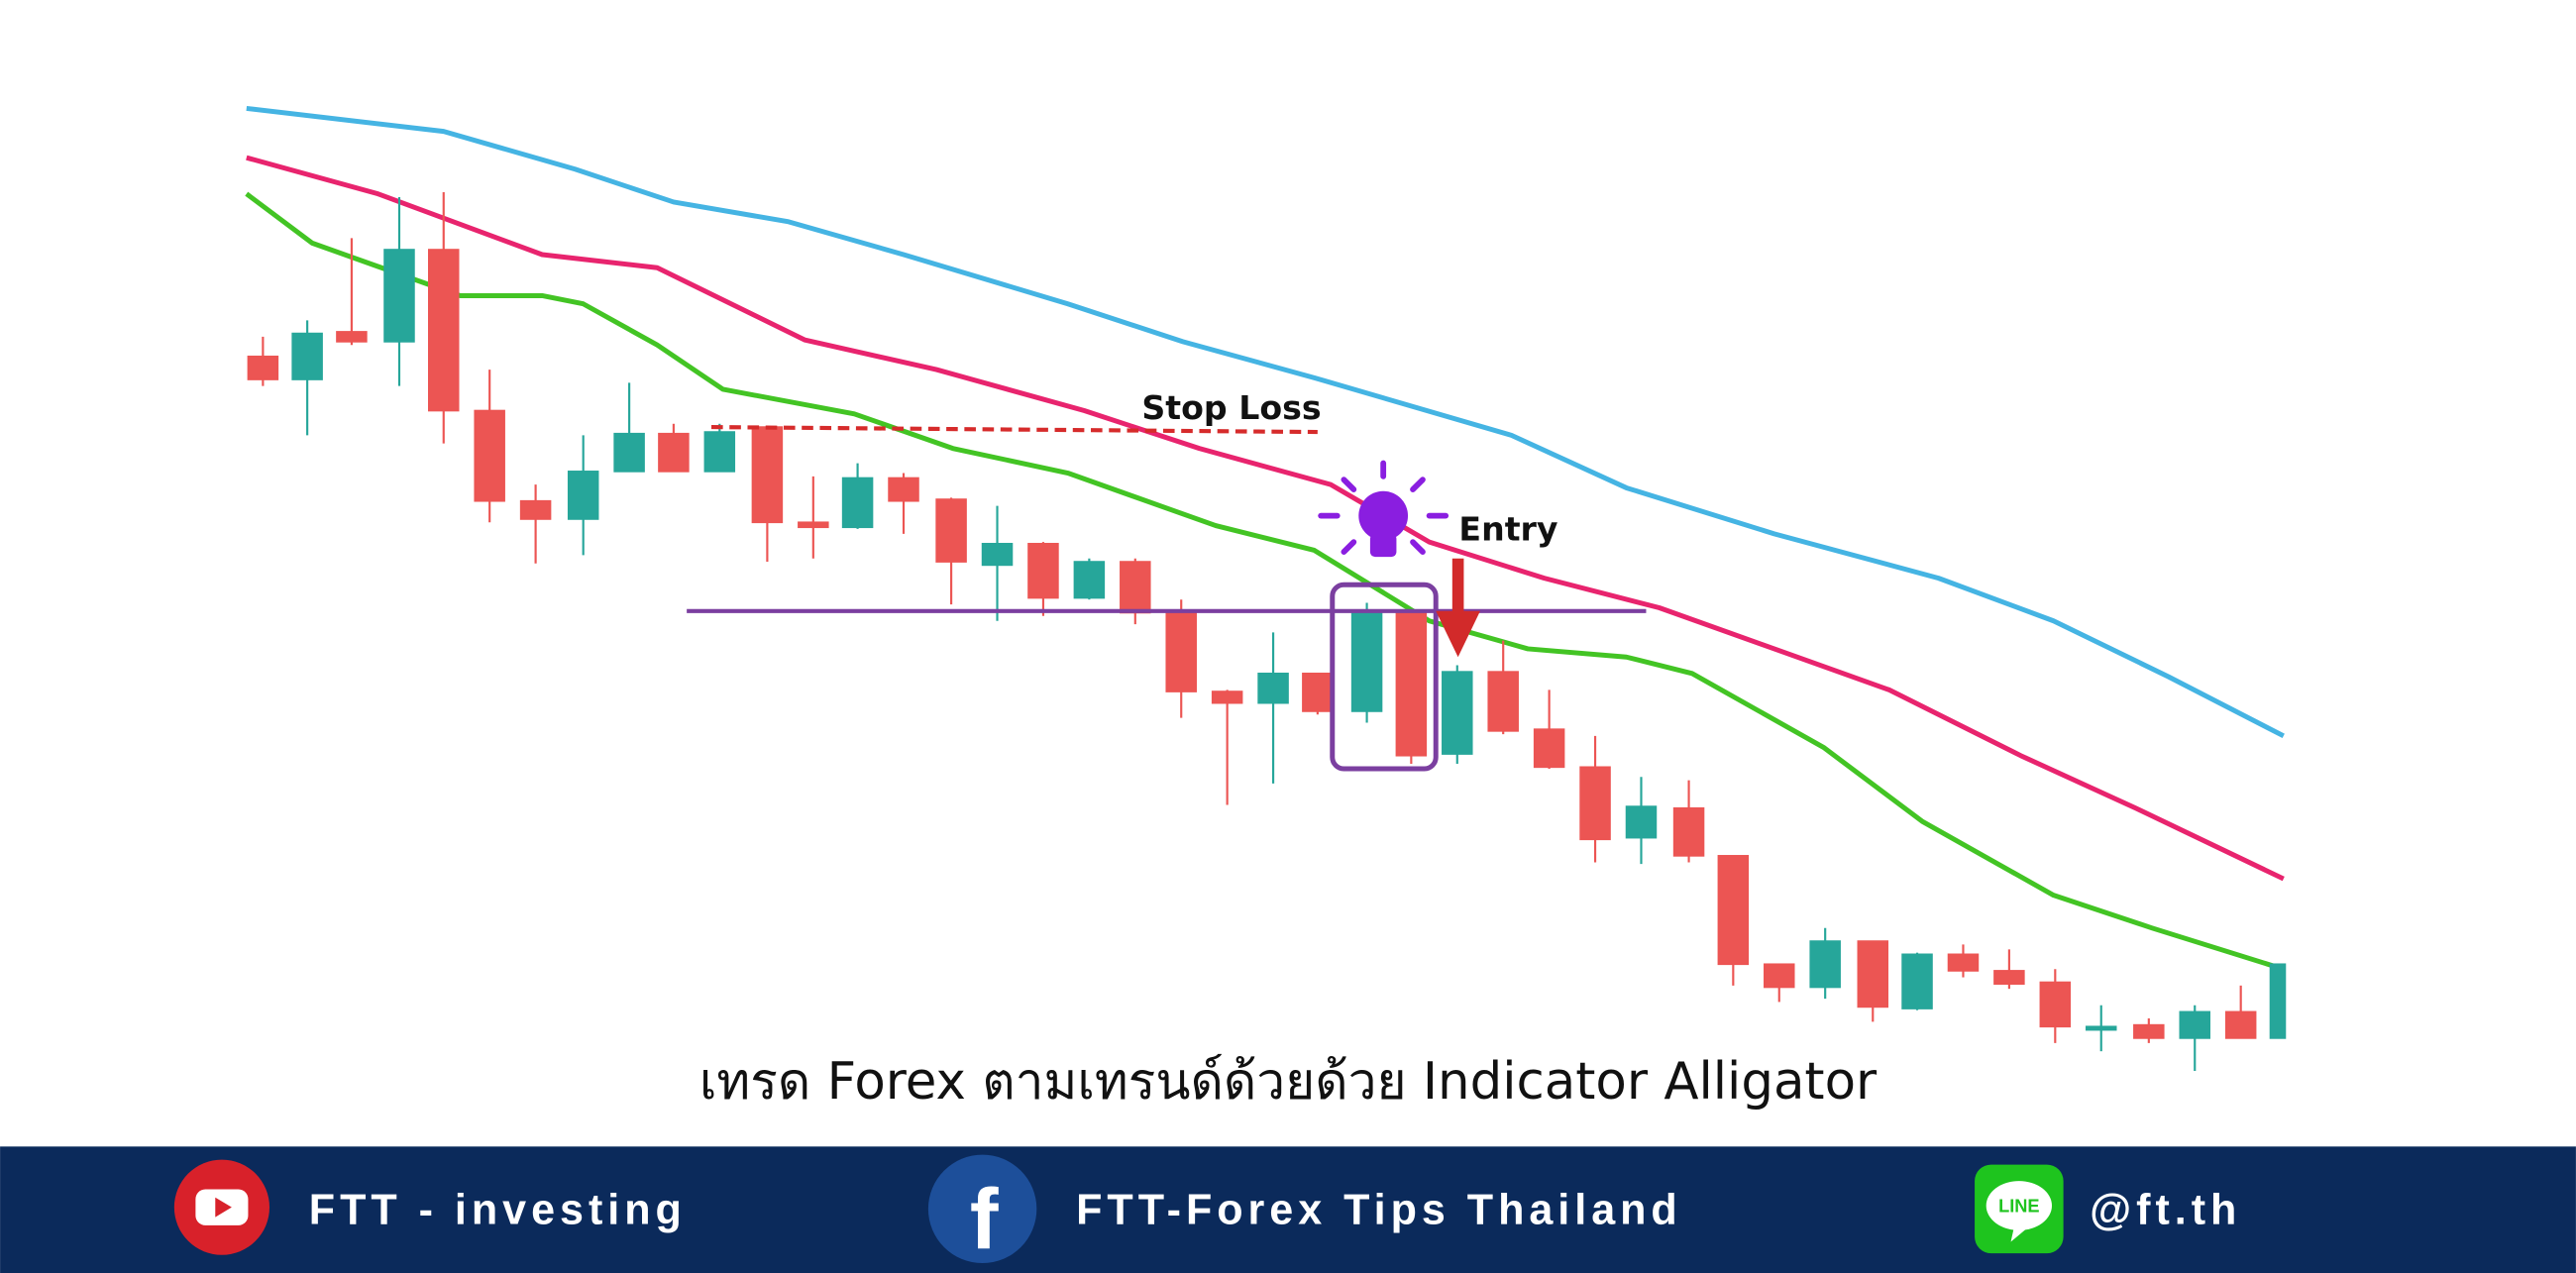 Image resolution: width=2576 pixels, height=1273 pixels. What do you see at coordinates (2019, 1206) in the screenshot?
I see `line-icon-text: LINE` at bounding box center [2019, 1206].